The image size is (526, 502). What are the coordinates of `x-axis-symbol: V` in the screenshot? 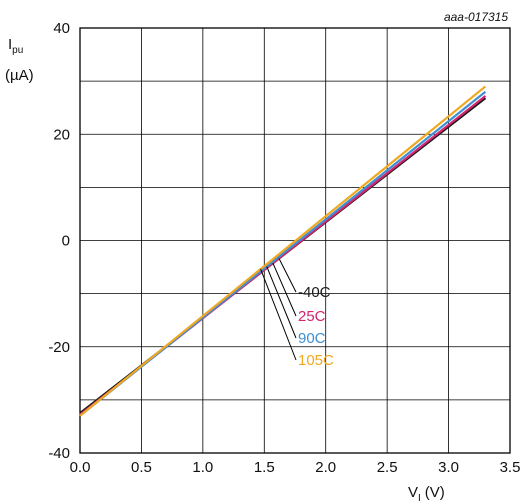 It's located at (413, 492).